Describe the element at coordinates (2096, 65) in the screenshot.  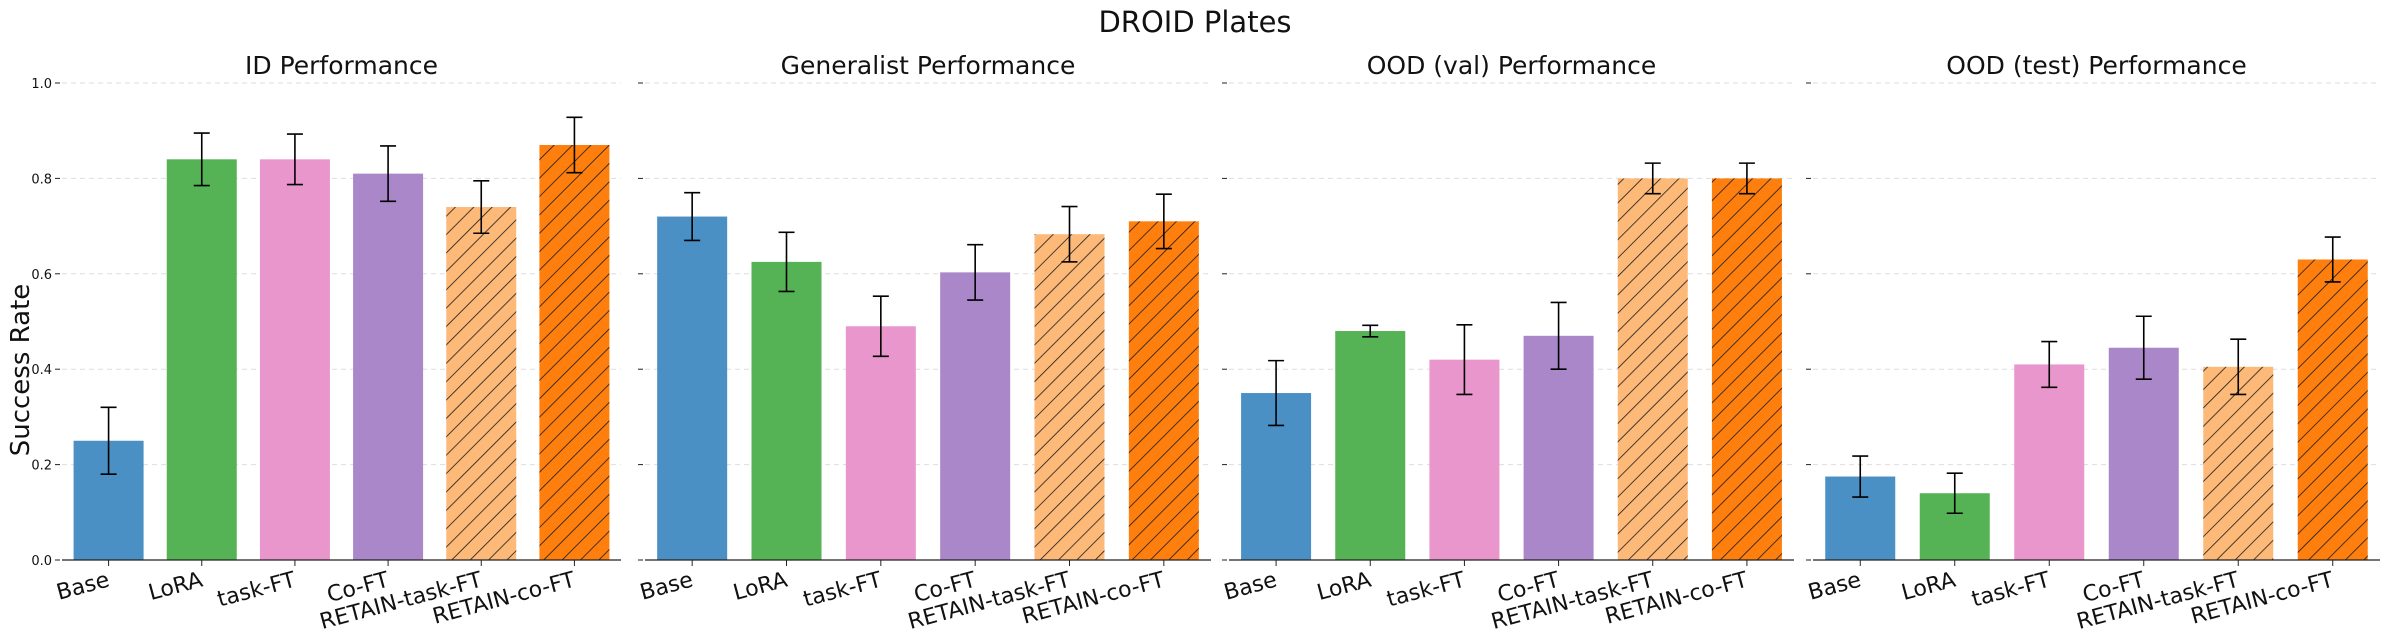
I see `panel-title: OOD (test) Performance` at that location.